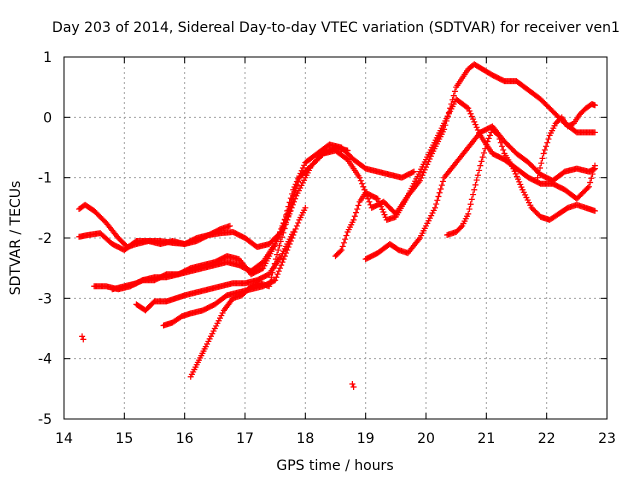  I want to click on y-axis-tick-labels: -5 -4 -3 -2 -1 0 1, so click(45, 239).